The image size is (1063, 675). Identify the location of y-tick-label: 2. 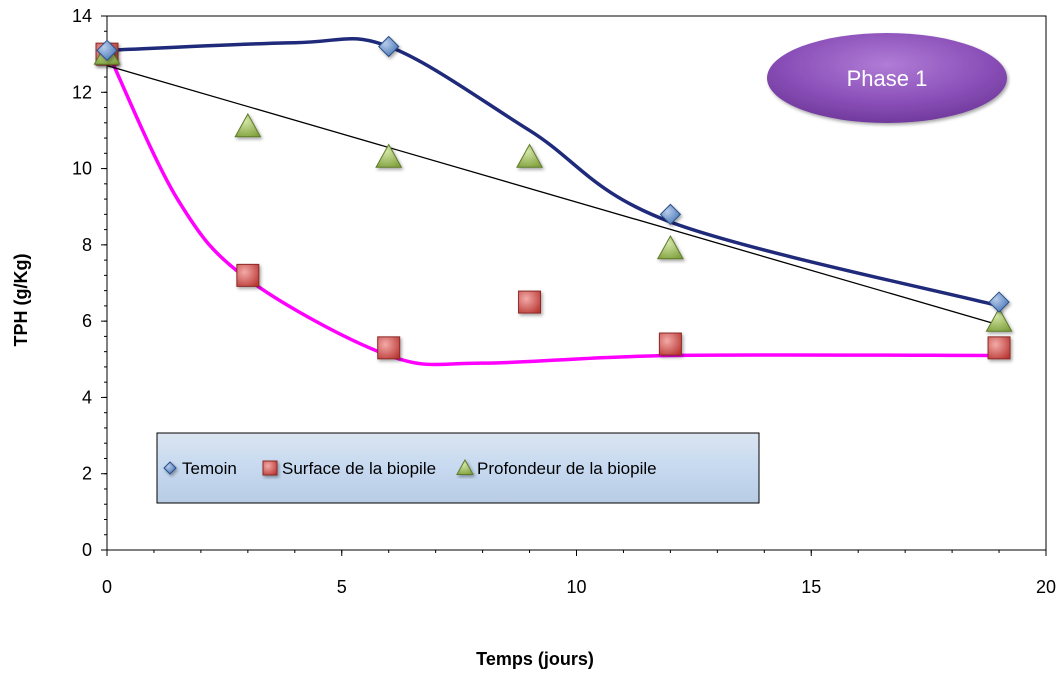
(87, 474).